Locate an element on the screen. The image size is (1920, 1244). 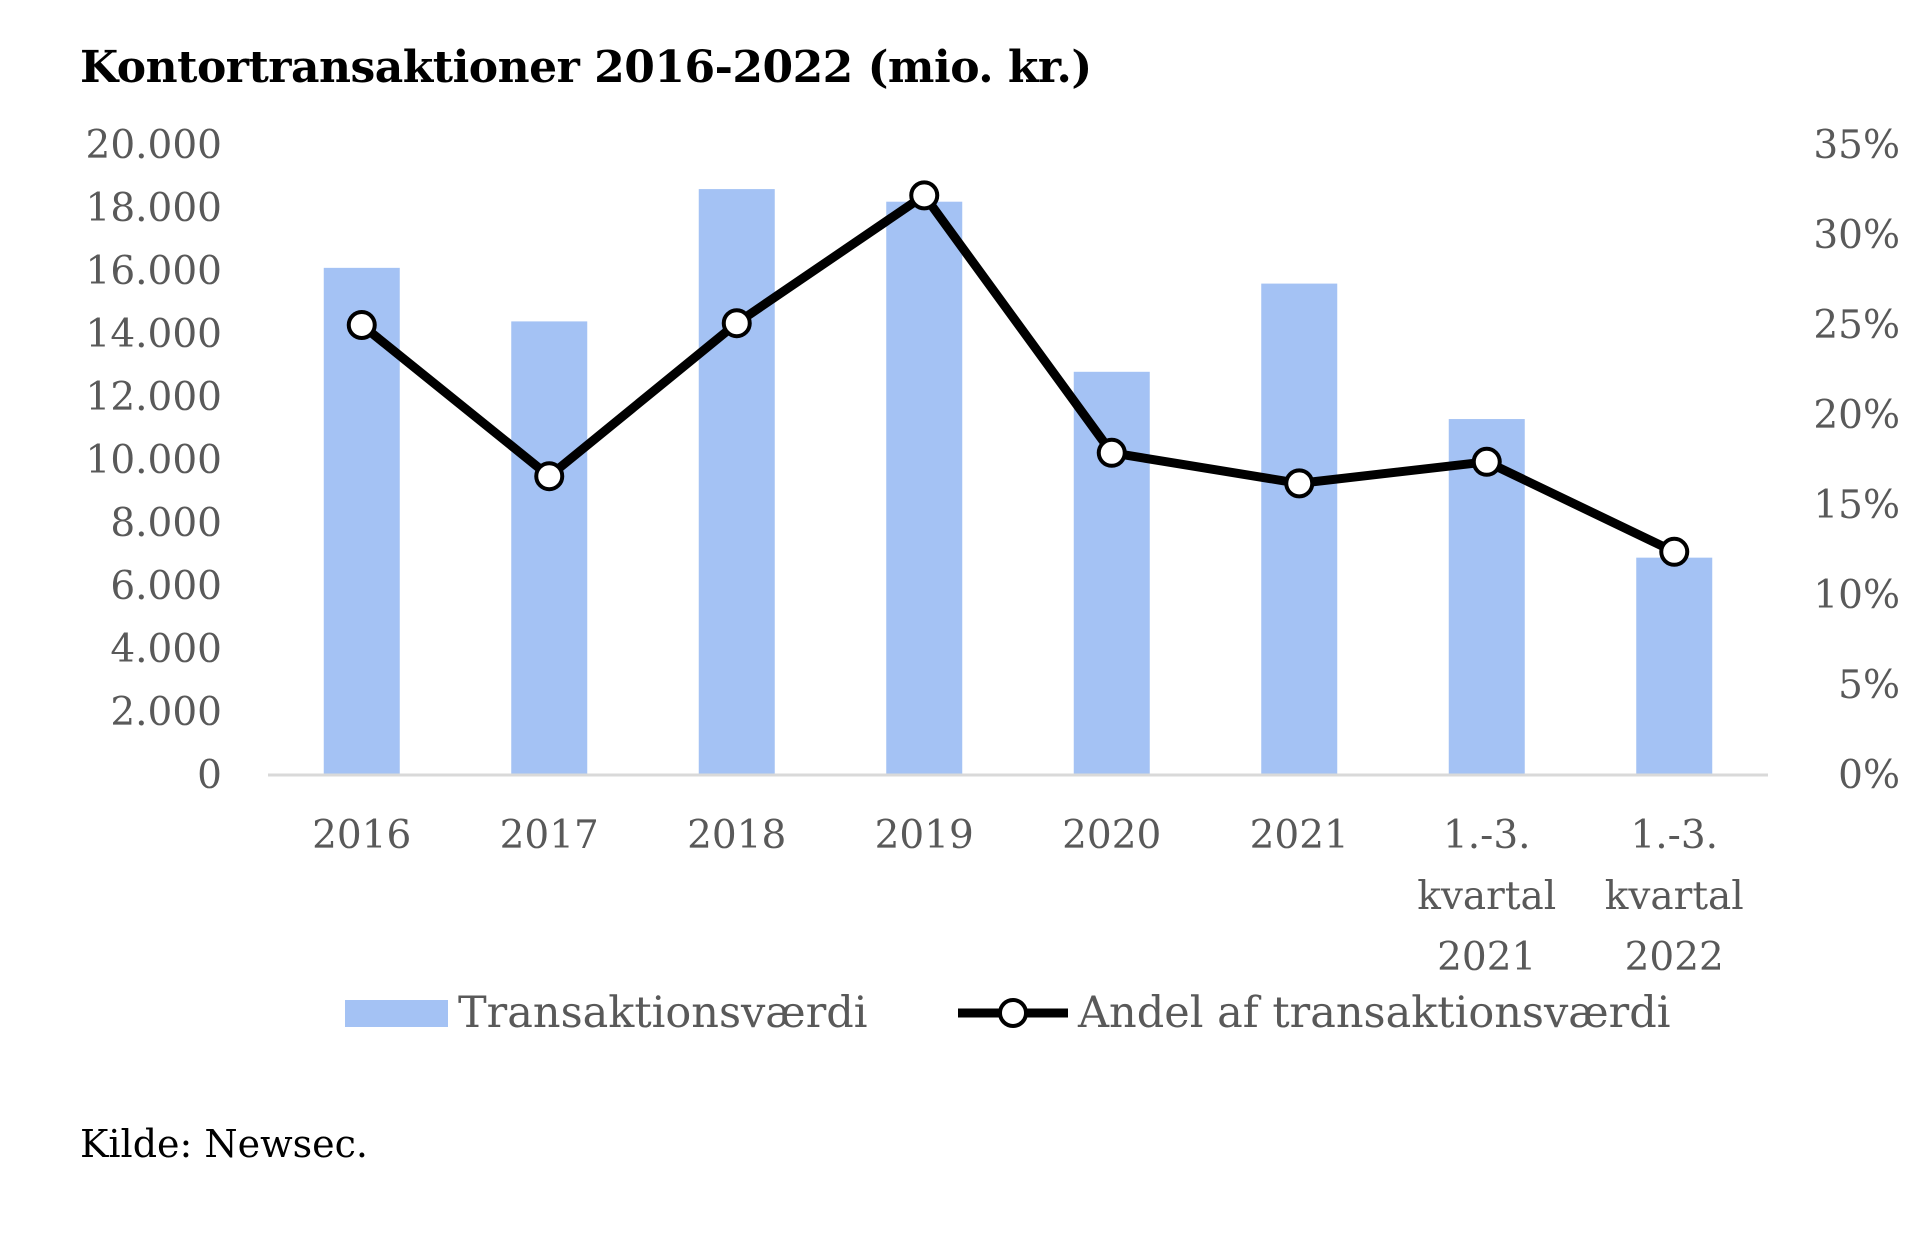
legend-swatch-bar is located at coordinates (396, 1013).